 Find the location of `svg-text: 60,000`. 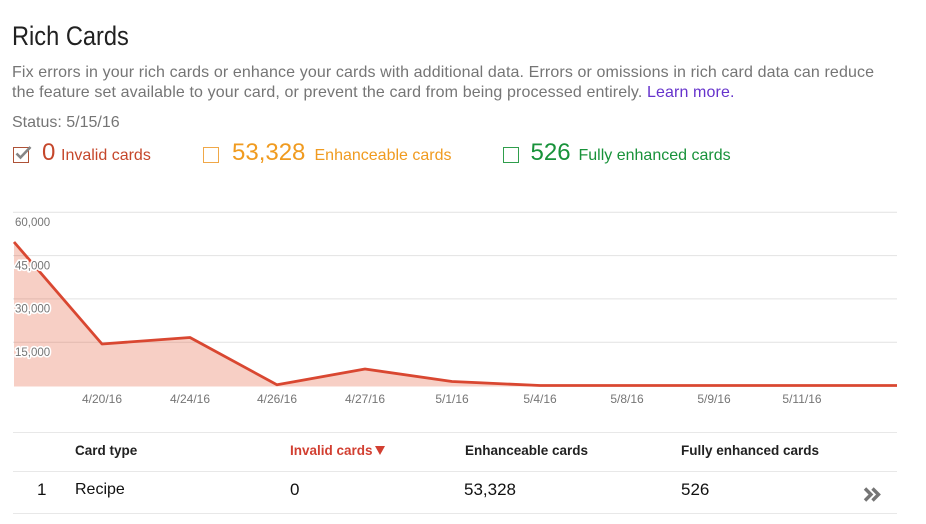

svg-text: 60,000 is located at coordinates (32, 223).